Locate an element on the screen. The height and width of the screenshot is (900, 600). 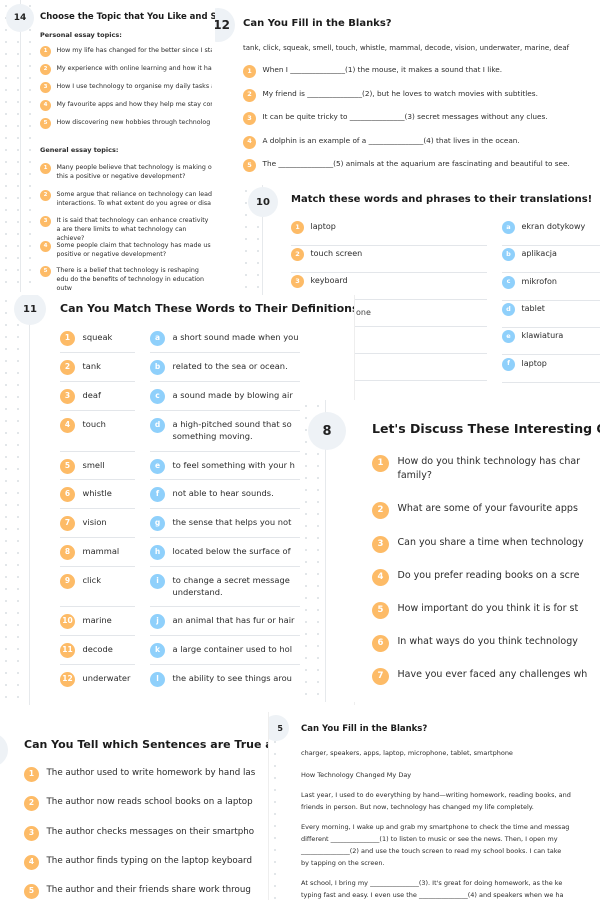
item-number-badge: f is located at coordinates (157, 494).